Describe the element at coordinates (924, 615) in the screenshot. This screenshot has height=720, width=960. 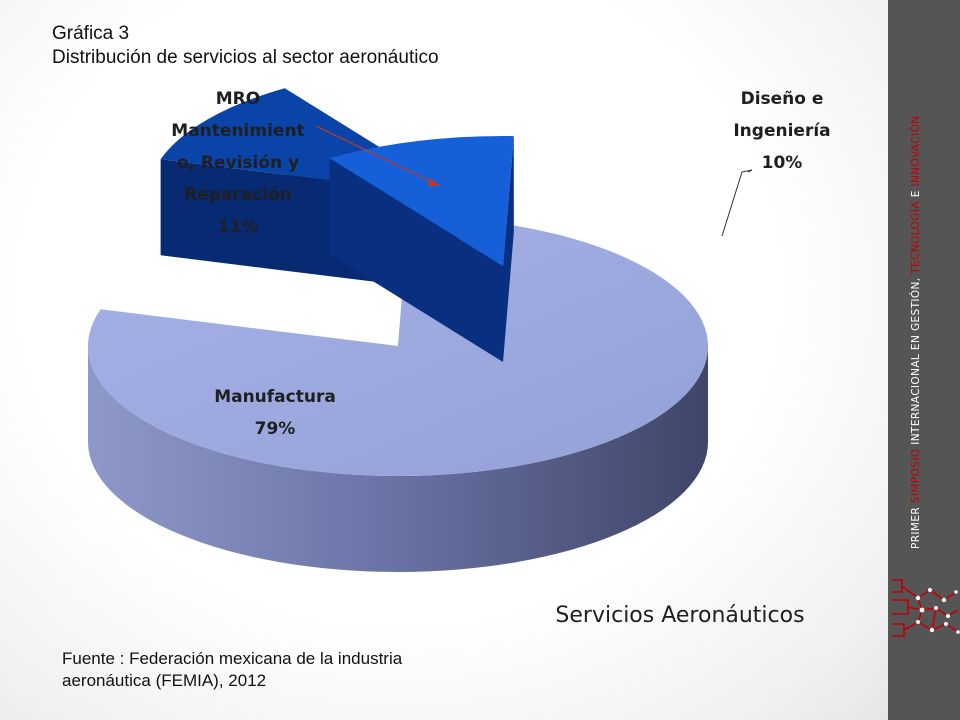
I see `symposium-logo-icon` at that location.